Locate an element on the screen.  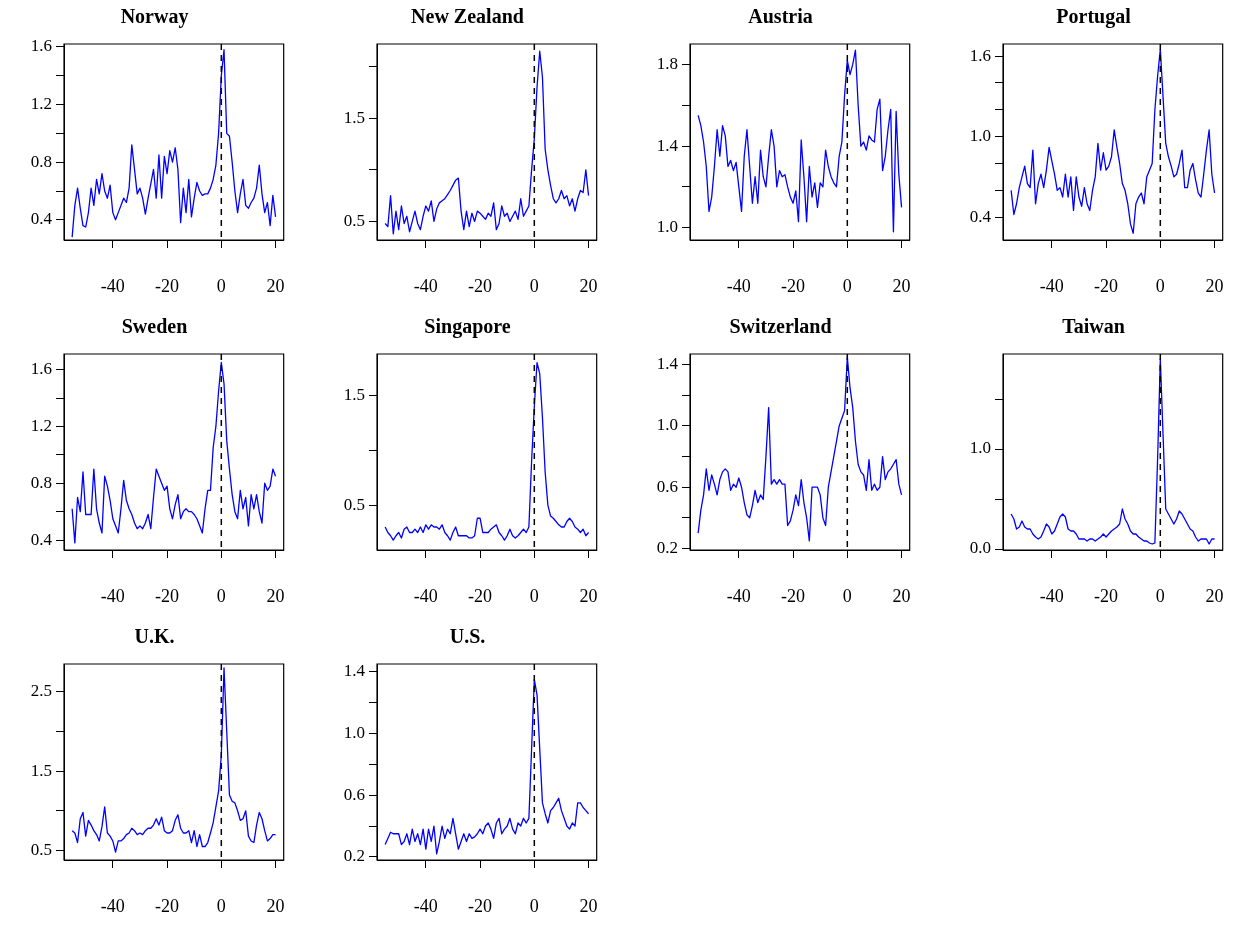
chart-title: Singapore is located at coordinates (467, 327).